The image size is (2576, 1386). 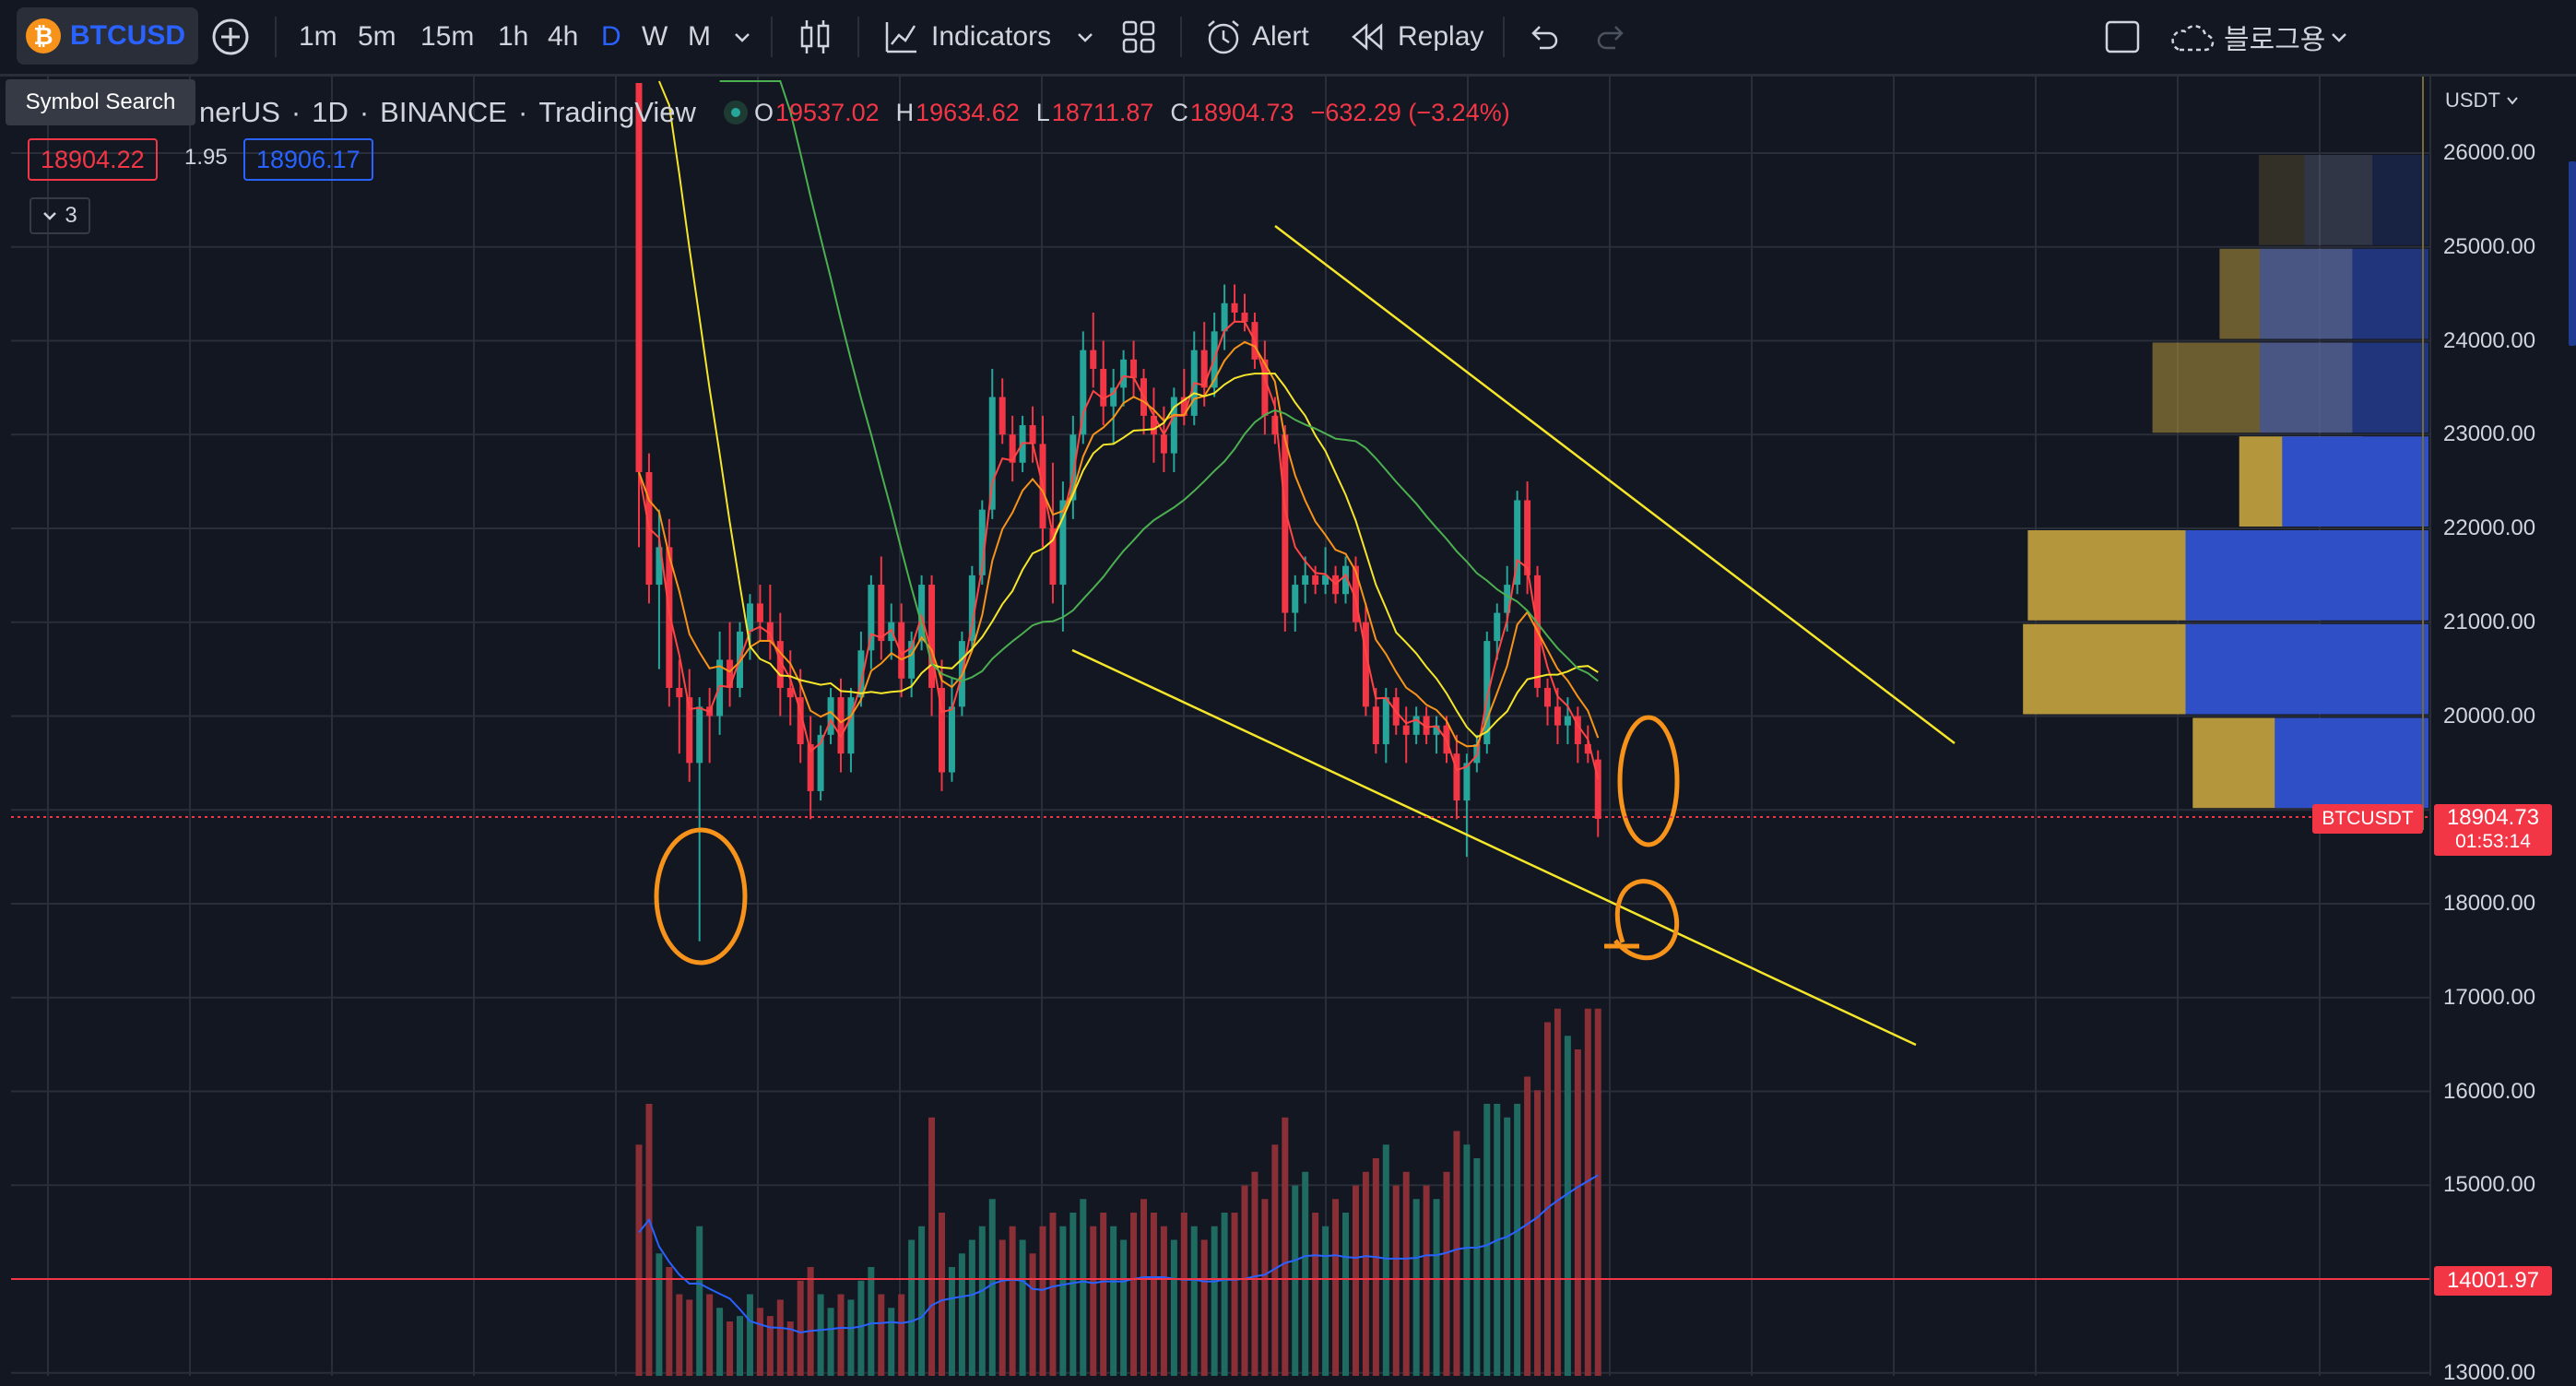 I want to click on templates-button, so click(x=1138, y=37).